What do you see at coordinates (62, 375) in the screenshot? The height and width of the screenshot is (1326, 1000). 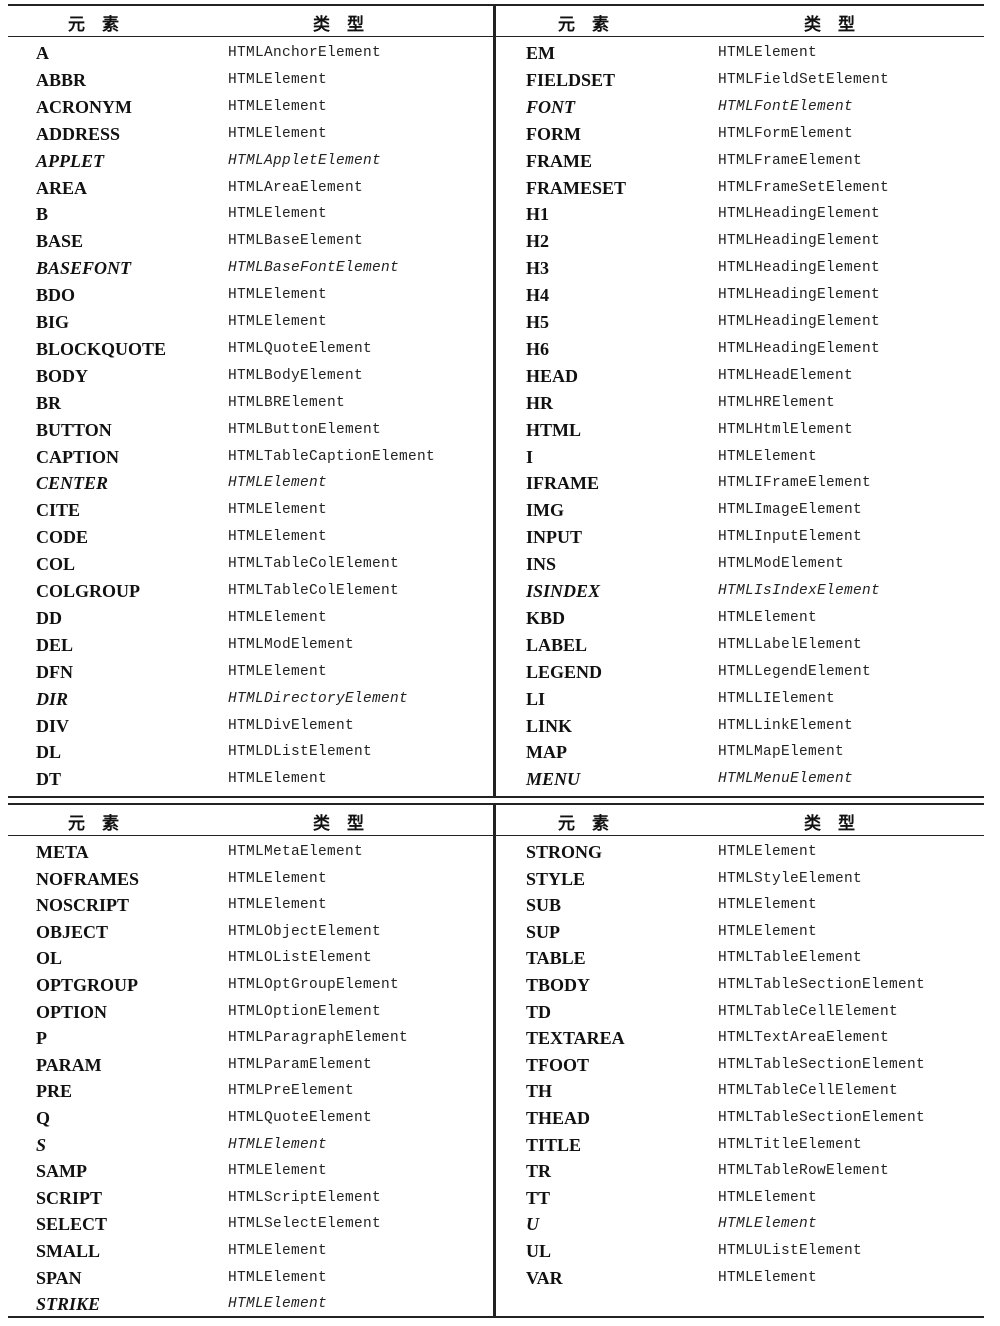 I see `element-name: BODY` at bounding box center [62, 375].